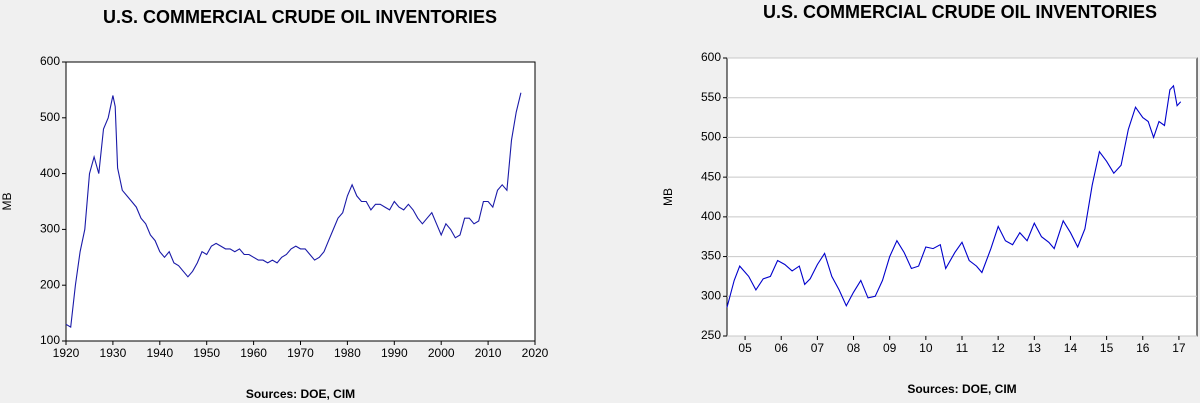 Image resolution: width=1200 pixels, height=403 pixels. What do you see at coordinates (394, 353) in the screenshot?
I see `x-tick-label: 1990` at bounding box center [394, 353].